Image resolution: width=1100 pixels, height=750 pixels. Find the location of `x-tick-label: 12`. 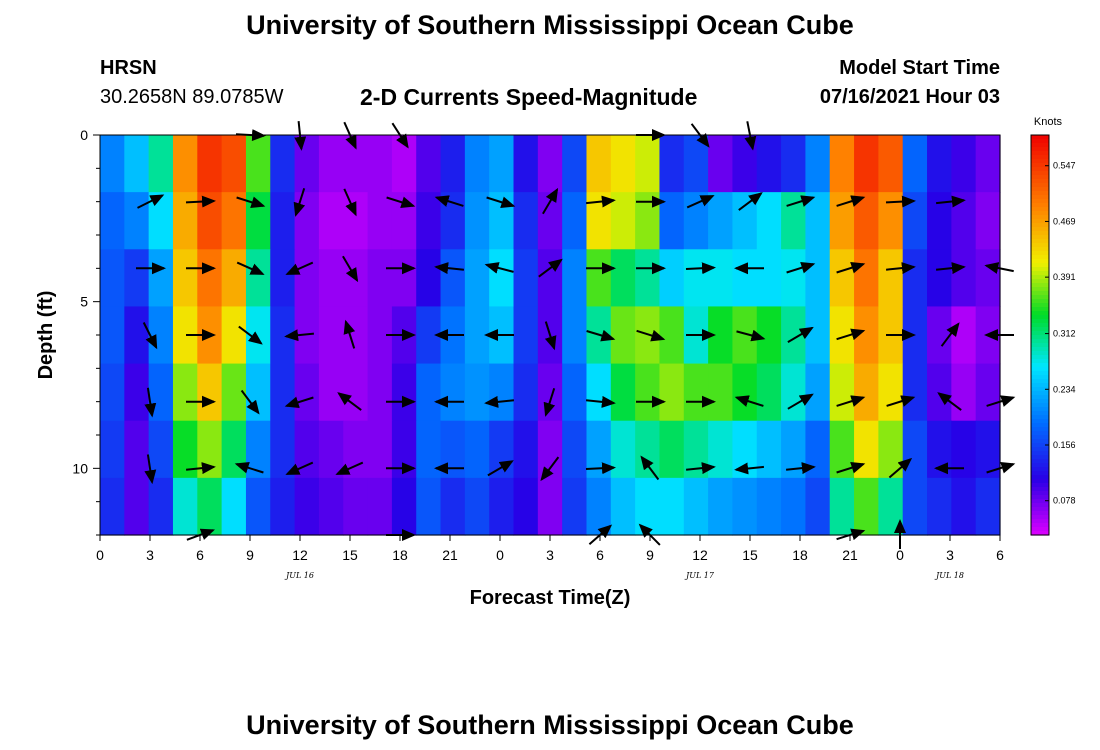

x-tick-label: 12 is located at coordinates (700, 555).